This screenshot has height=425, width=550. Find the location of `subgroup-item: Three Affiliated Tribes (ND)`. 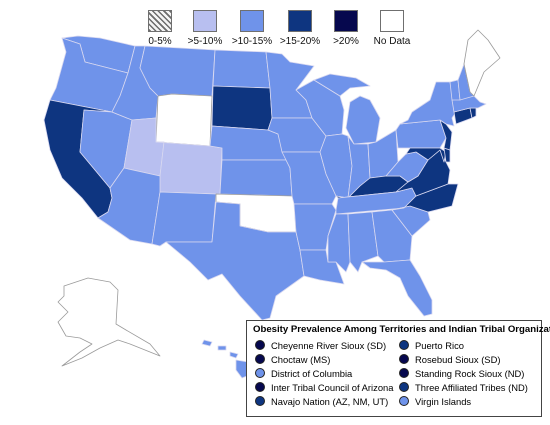

subgroup-item: Three Affiliated Tribes (ND) is located at coordinates (463, 387).